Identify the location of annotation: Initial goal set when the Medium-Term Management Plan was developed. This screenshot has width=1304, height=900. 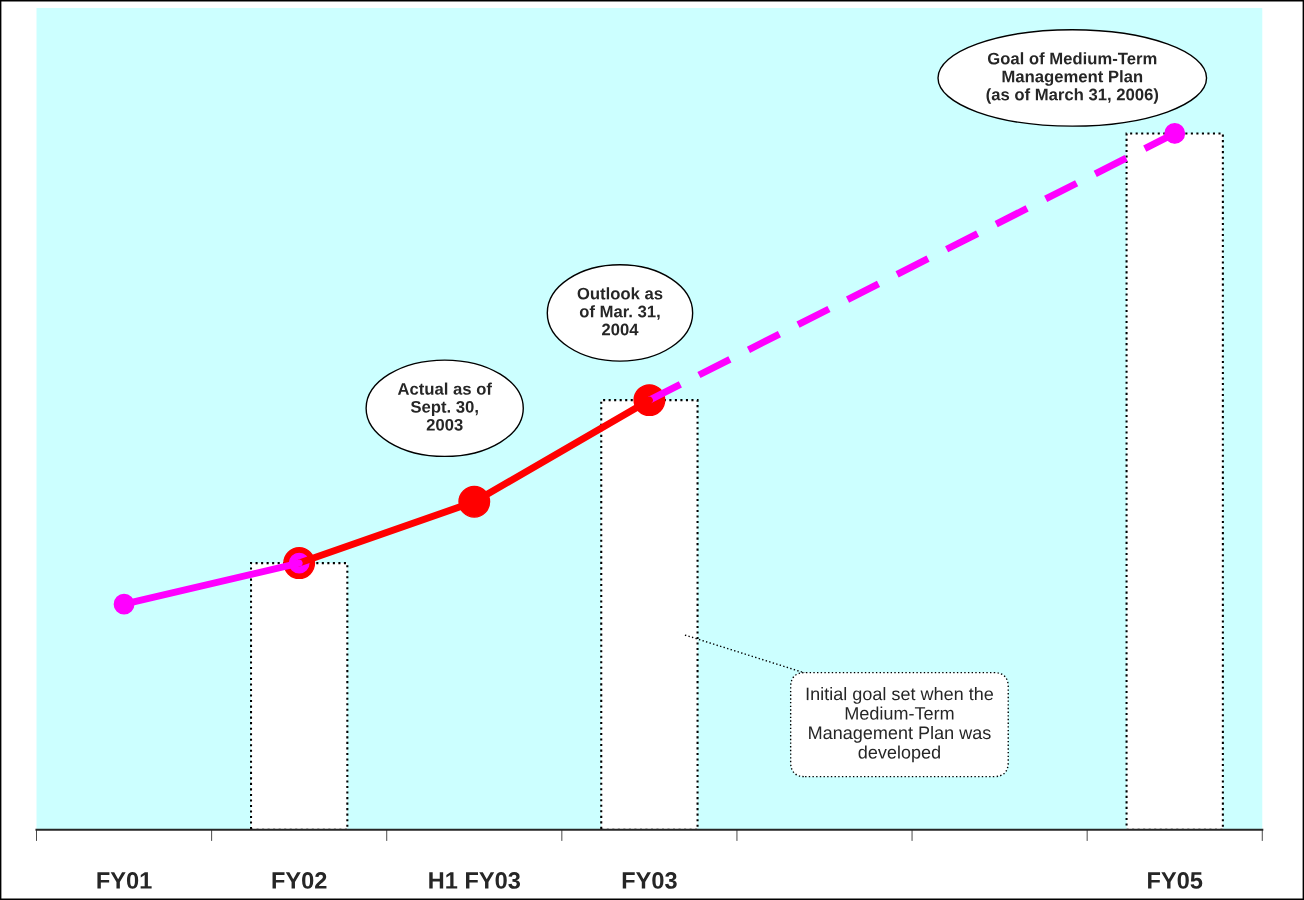
(899, 725).